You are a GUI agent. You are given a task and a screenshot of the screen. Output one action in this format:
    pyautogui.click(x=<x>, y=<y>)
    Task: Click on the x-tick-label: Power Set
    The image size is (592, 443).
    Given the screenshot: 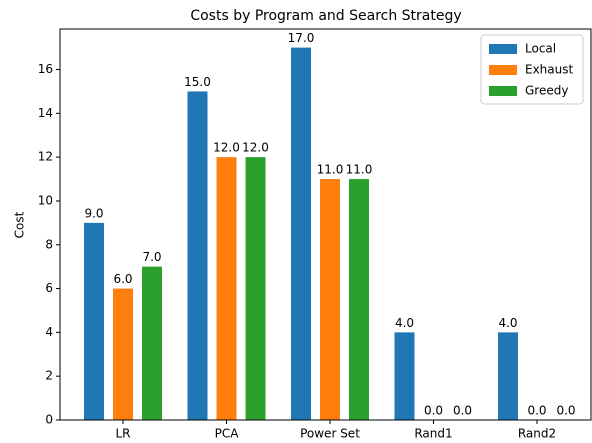 What is the action you would take?
    pyautogui.click(x=330, y=434)
    